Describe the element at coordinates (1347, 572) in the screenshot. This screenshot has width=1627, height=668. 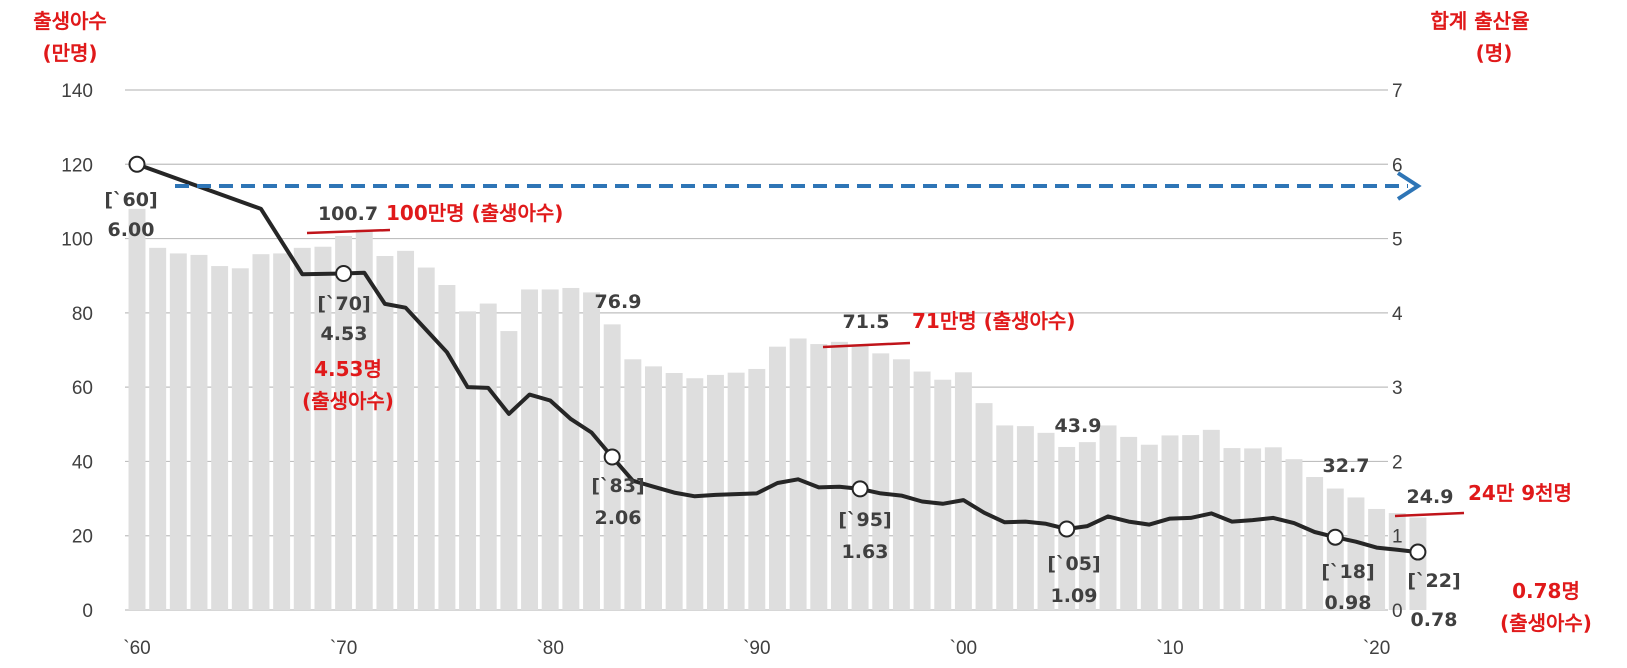
I see `point-label-2018-year: [`18]` at that location.